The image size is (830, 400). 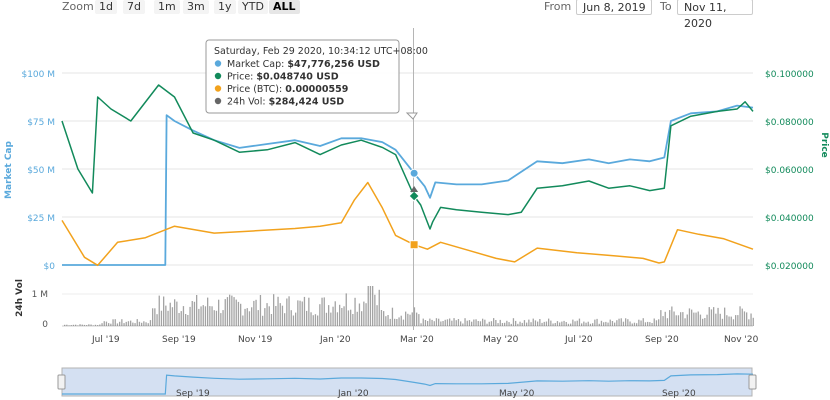 What do you see at coordinates (715, 15) in the screenshot?
I see `to-date-input: Nov 11, 2020` at bounding box center [715, 15].